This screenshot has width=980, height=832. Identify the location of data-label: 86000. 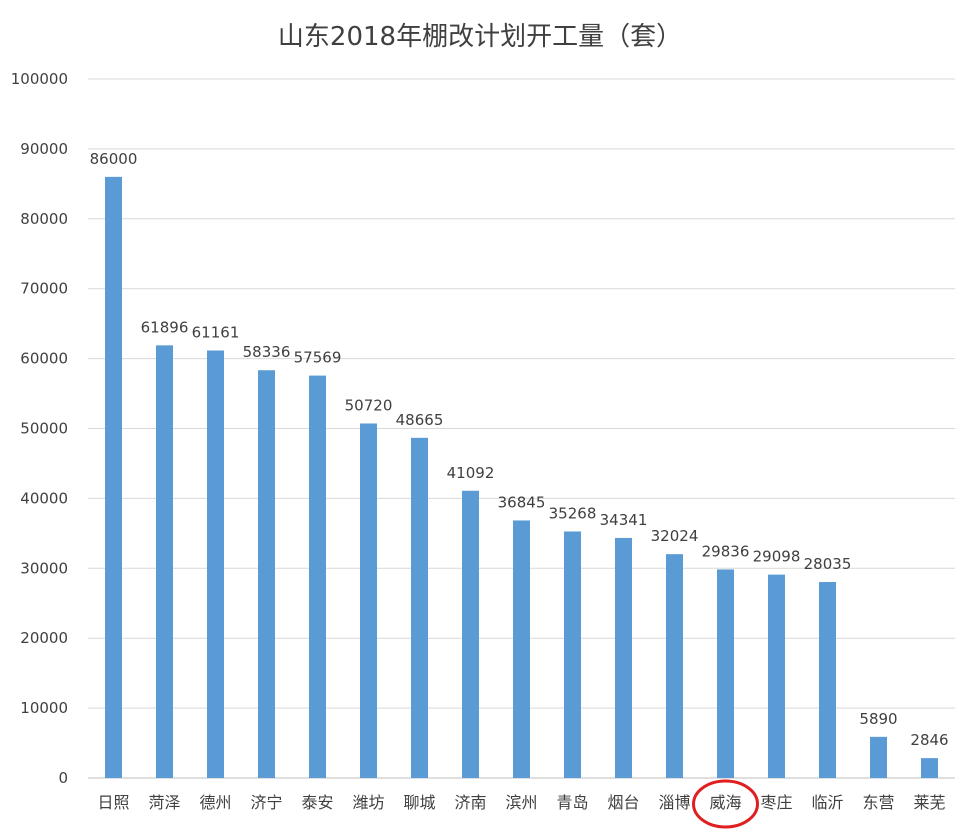
(114, 159).